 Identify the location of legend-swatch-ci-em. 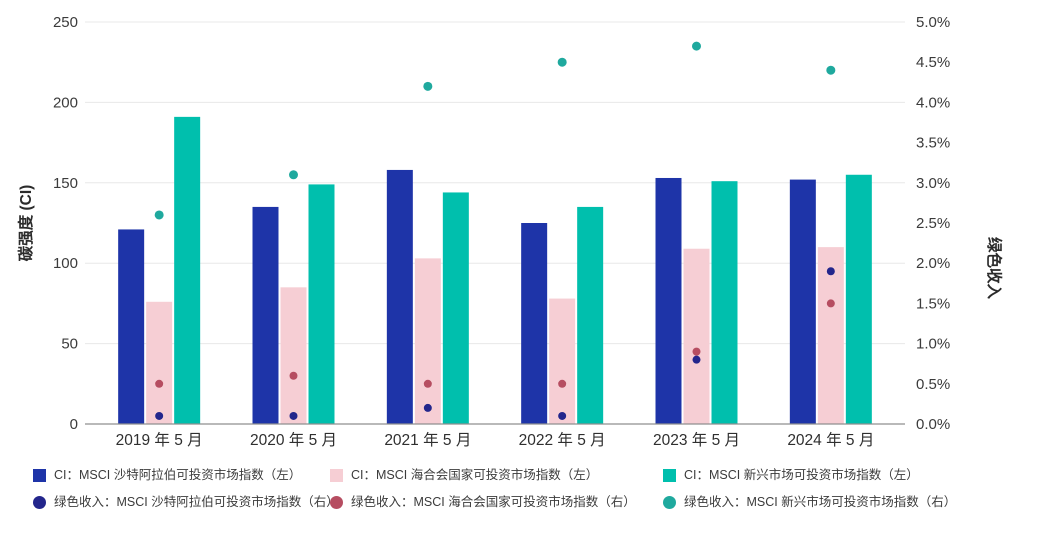
(669, 475).